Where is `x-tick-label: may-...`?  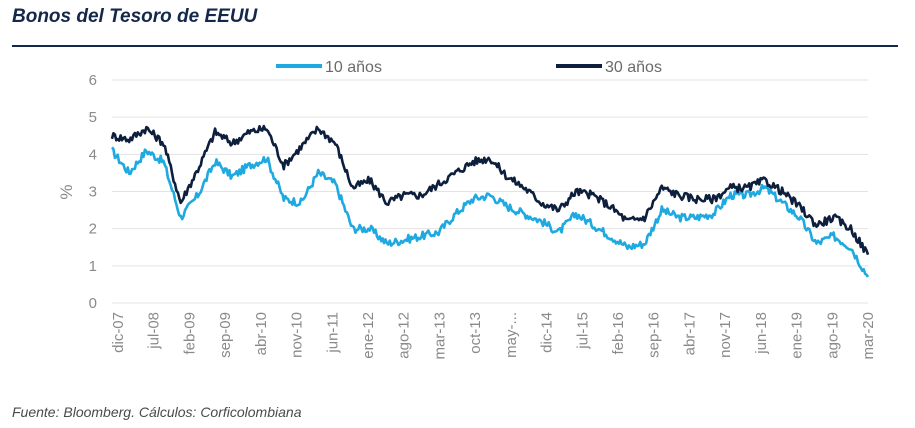
x-tick-label: may-... is located at coordinates (511, 335).